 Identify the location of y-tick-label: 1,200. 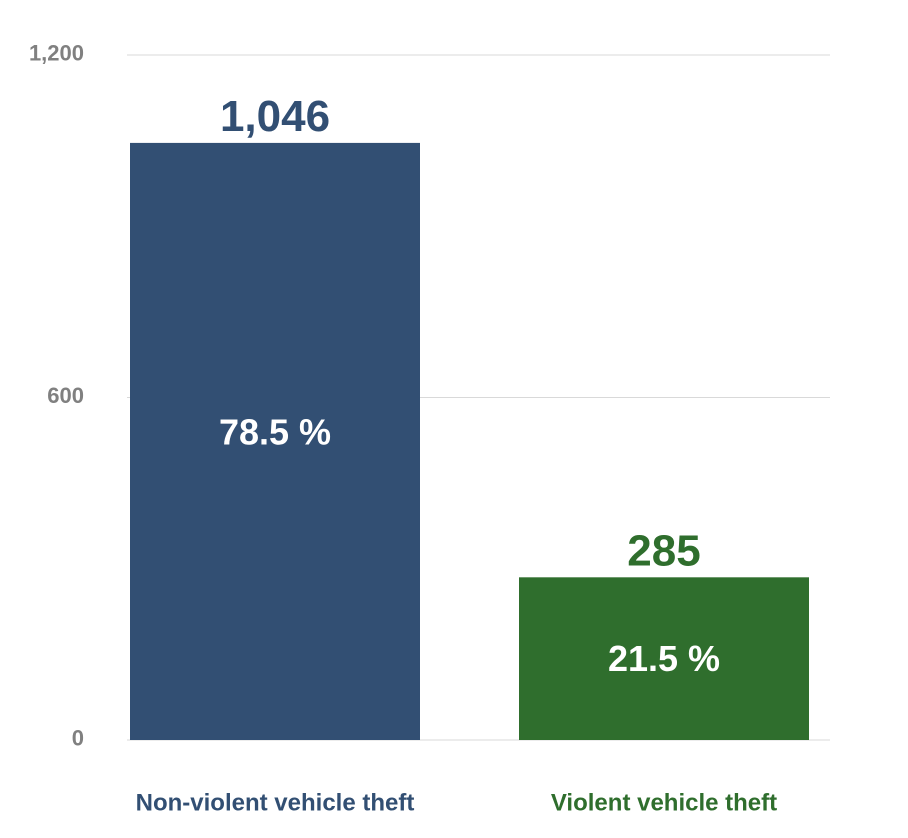
(56, 53).